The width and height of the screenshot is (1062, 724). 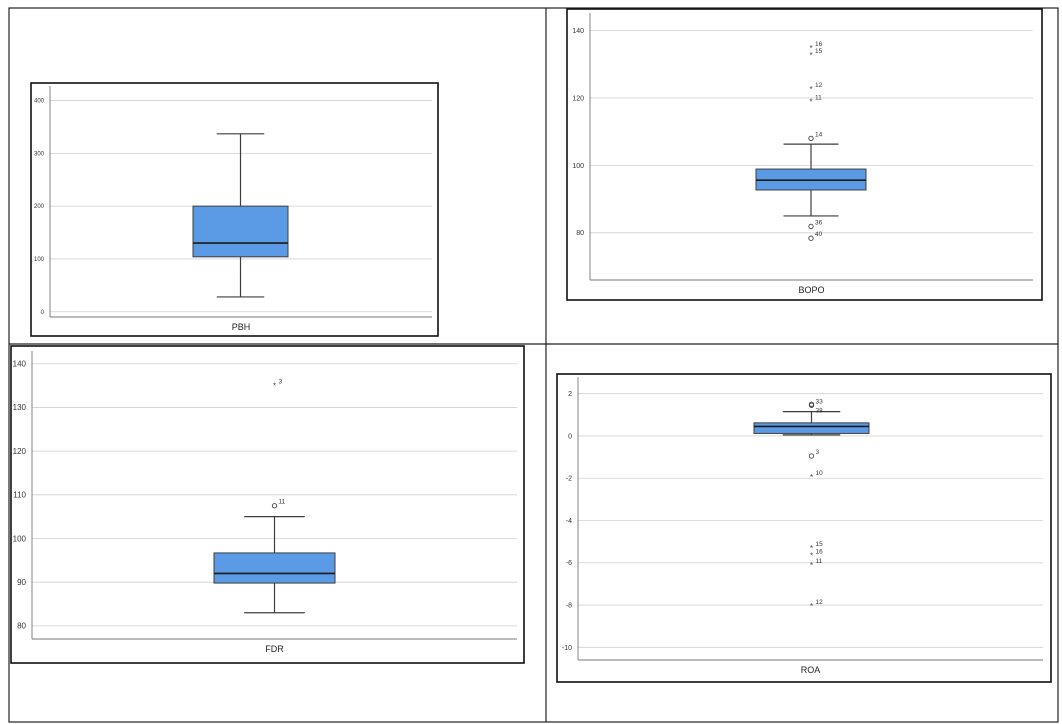 I want to click on y-tick-label: 400, so click(x=39, y=102).